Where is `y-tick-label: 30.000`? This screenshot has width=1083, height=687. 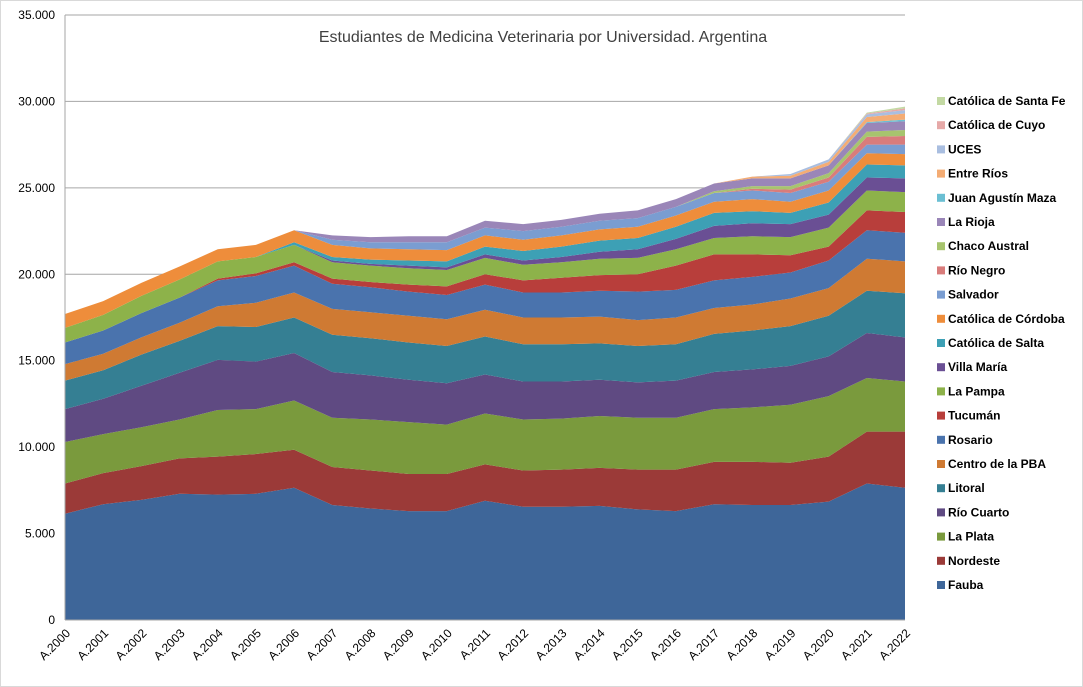
y-tick-label: 30.000 is located at coordinates (36, 101).